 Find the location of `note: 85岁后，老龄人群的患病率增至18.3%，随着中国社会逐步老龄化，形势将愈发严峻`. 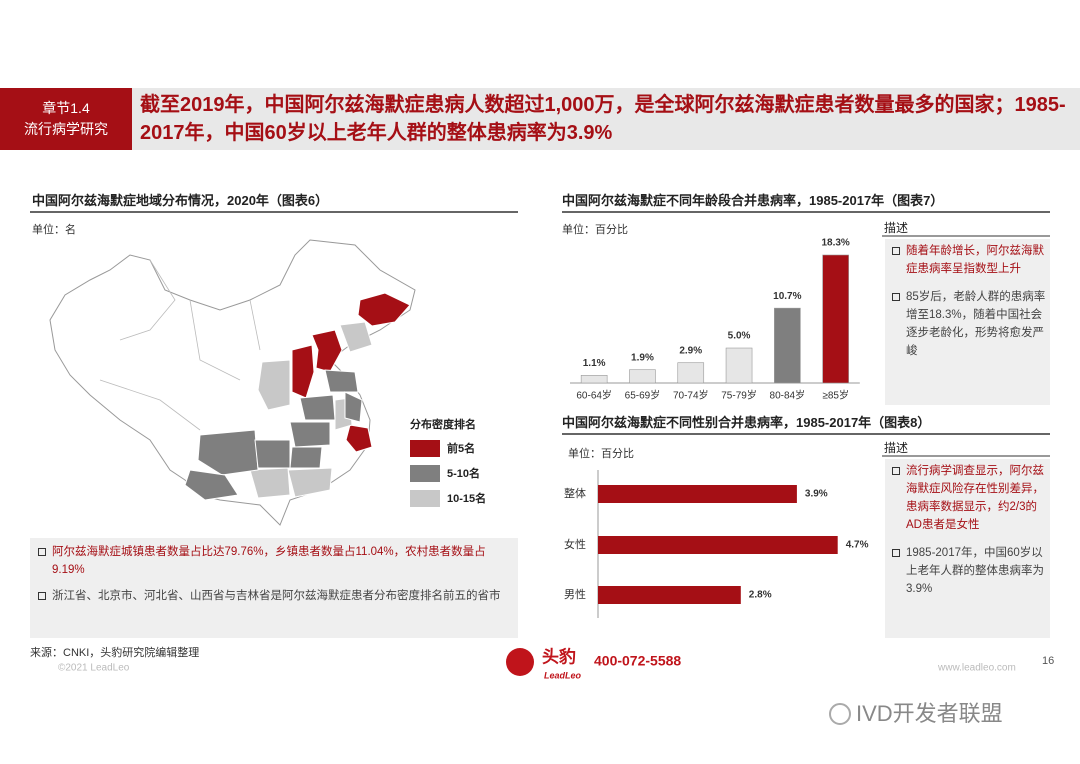

note: 85岁后，老龄人群的患病率增至18.3%，随着中国社会逐步老龄化，形势将愈发严峻 is located at coordinates (968, 324).